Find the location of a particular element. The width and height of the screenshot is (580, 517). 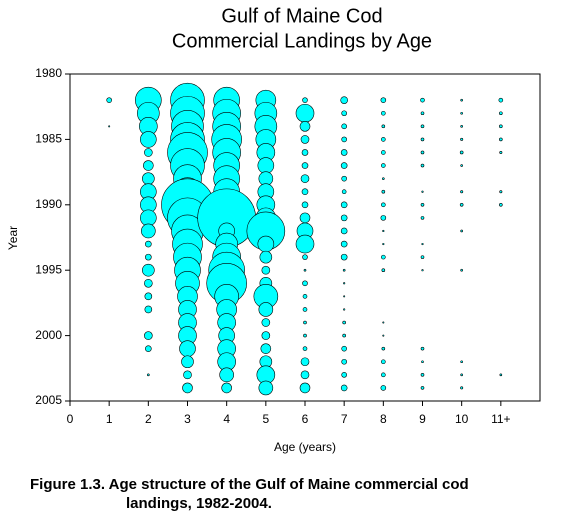

x-tick-label: 9 is located at coordinates (422, 419).